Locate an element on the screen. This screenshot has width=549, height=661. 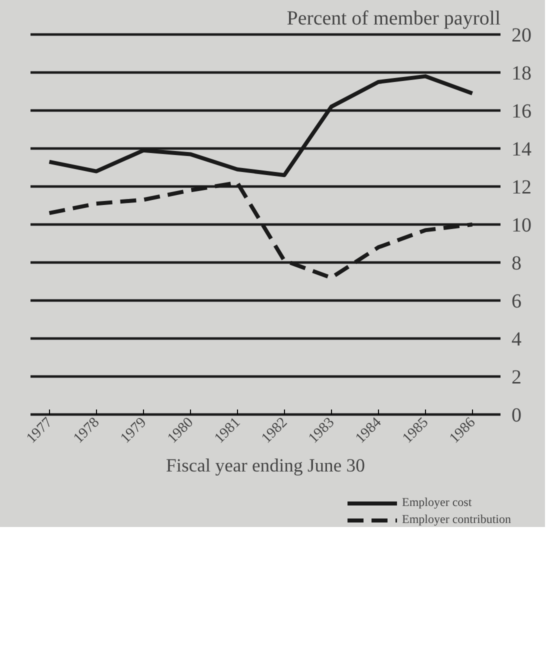
y-tick-label: 18 is located at coordinates (522, 73).